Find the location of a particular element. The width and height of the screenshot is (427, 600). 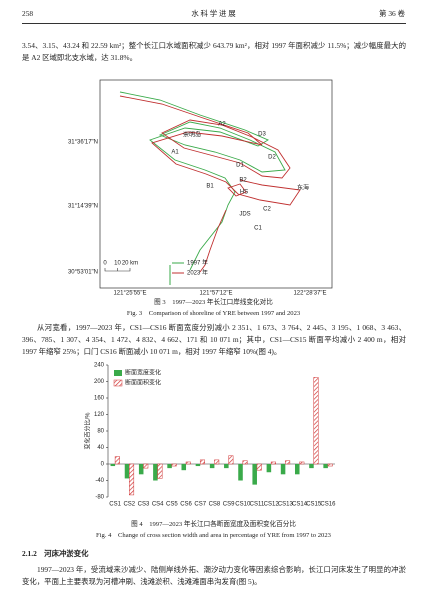

legend-label: 断面面积变化 is located at coordinates (143, 383).